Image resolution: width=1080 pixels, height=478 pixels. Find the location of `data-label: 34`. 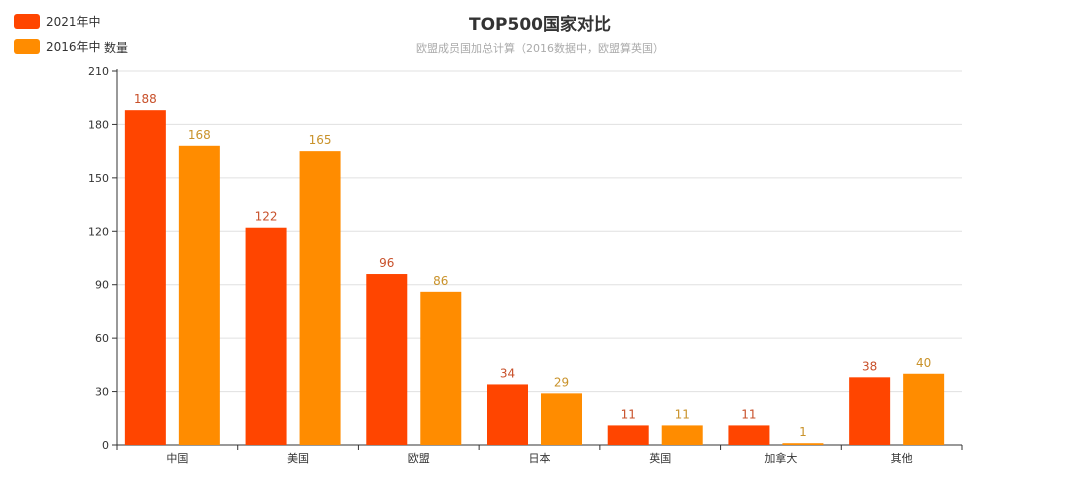

data-label: 34 is located at coordinates (507, 373).